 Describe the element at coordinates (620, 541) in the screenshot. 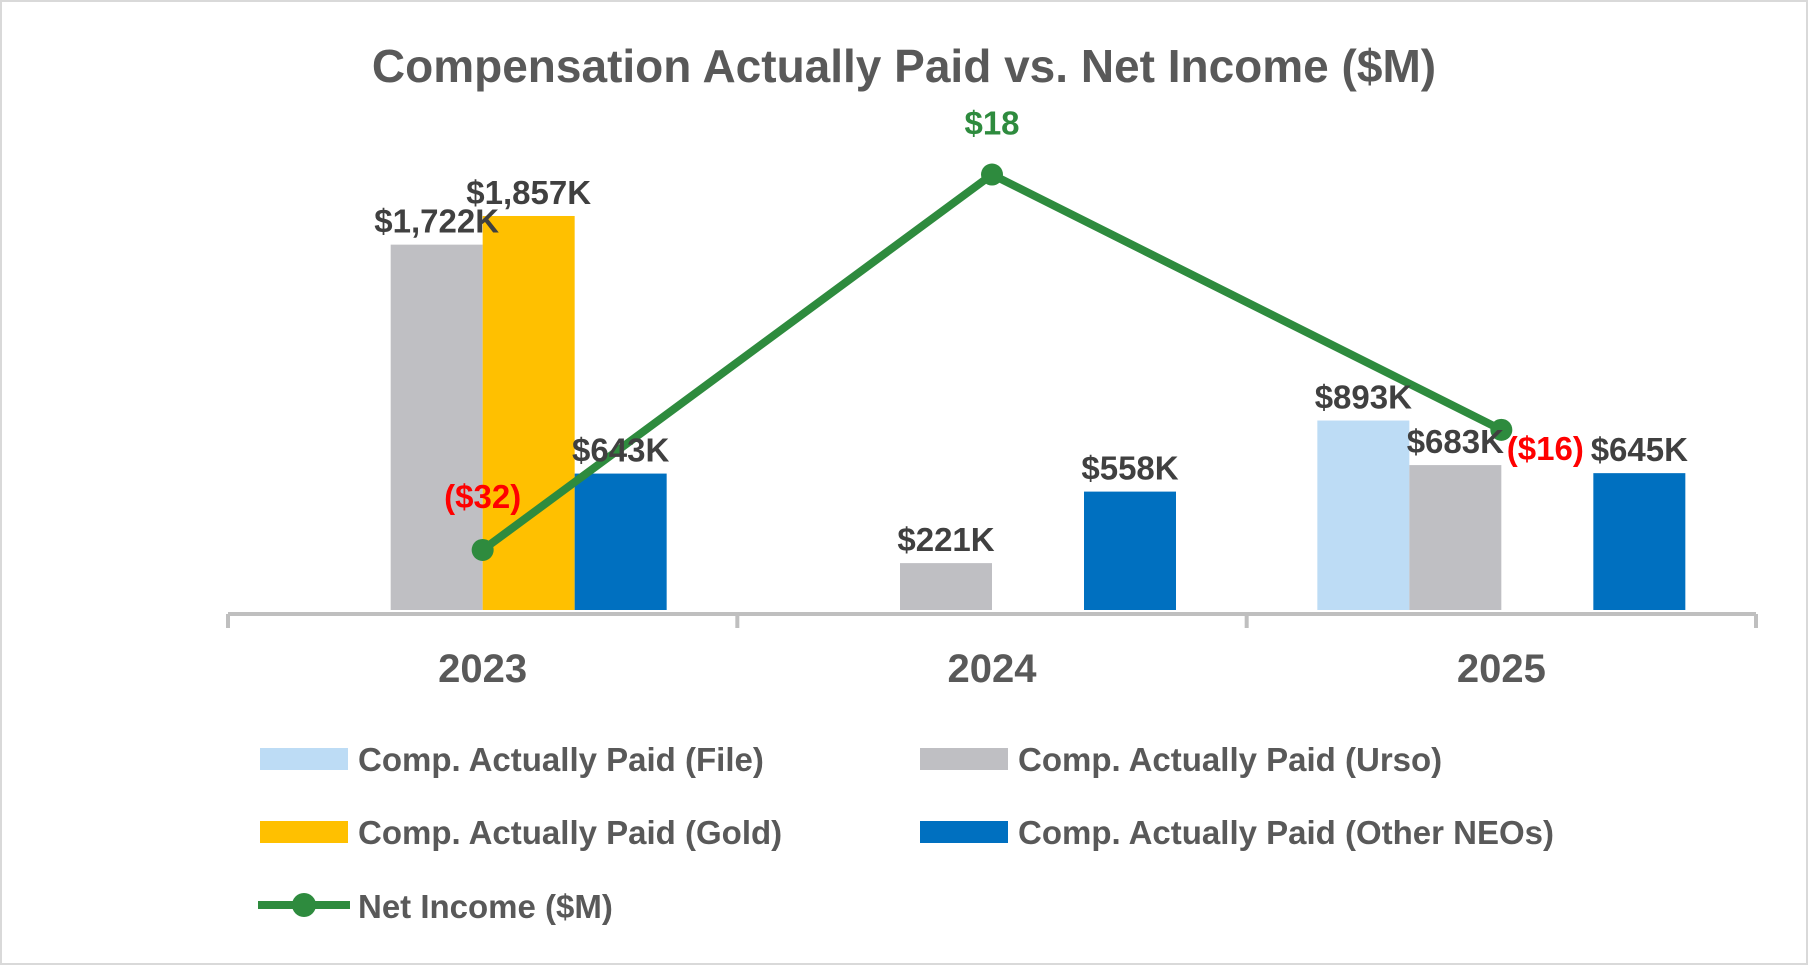

I see `bar-comp-actually-paid-other-neos-2023` at that location.